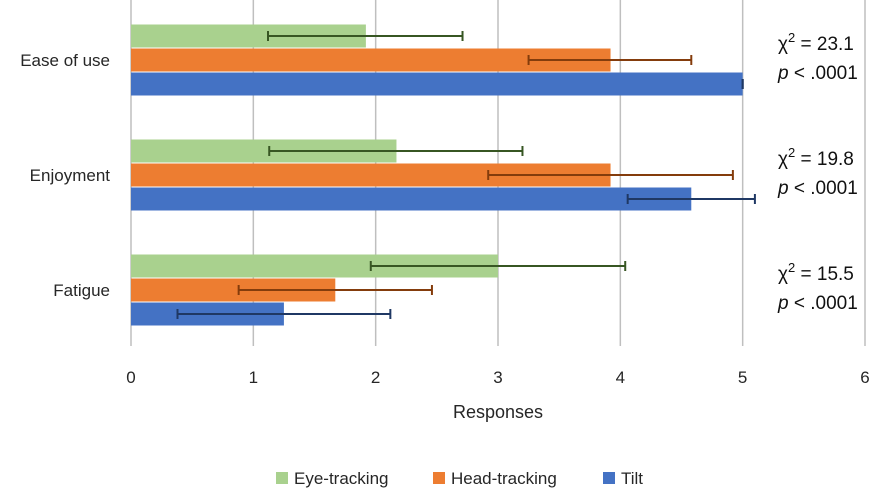  I want to click on category-label-1: Enjoyment, so click(70, 175).